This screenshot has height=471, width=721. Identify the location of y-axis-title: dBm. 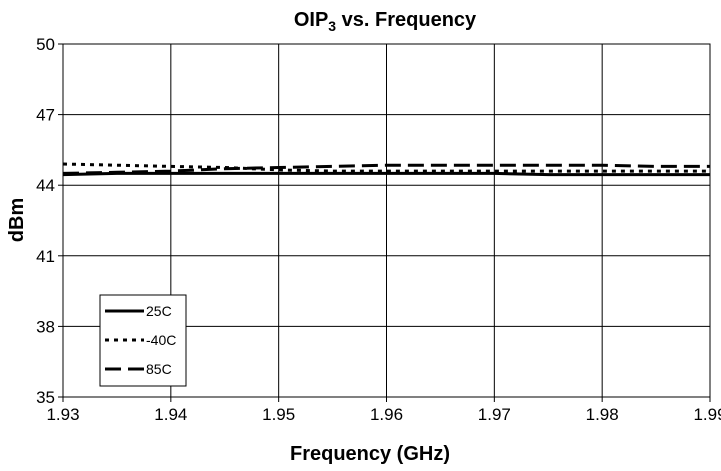
(17, 220).